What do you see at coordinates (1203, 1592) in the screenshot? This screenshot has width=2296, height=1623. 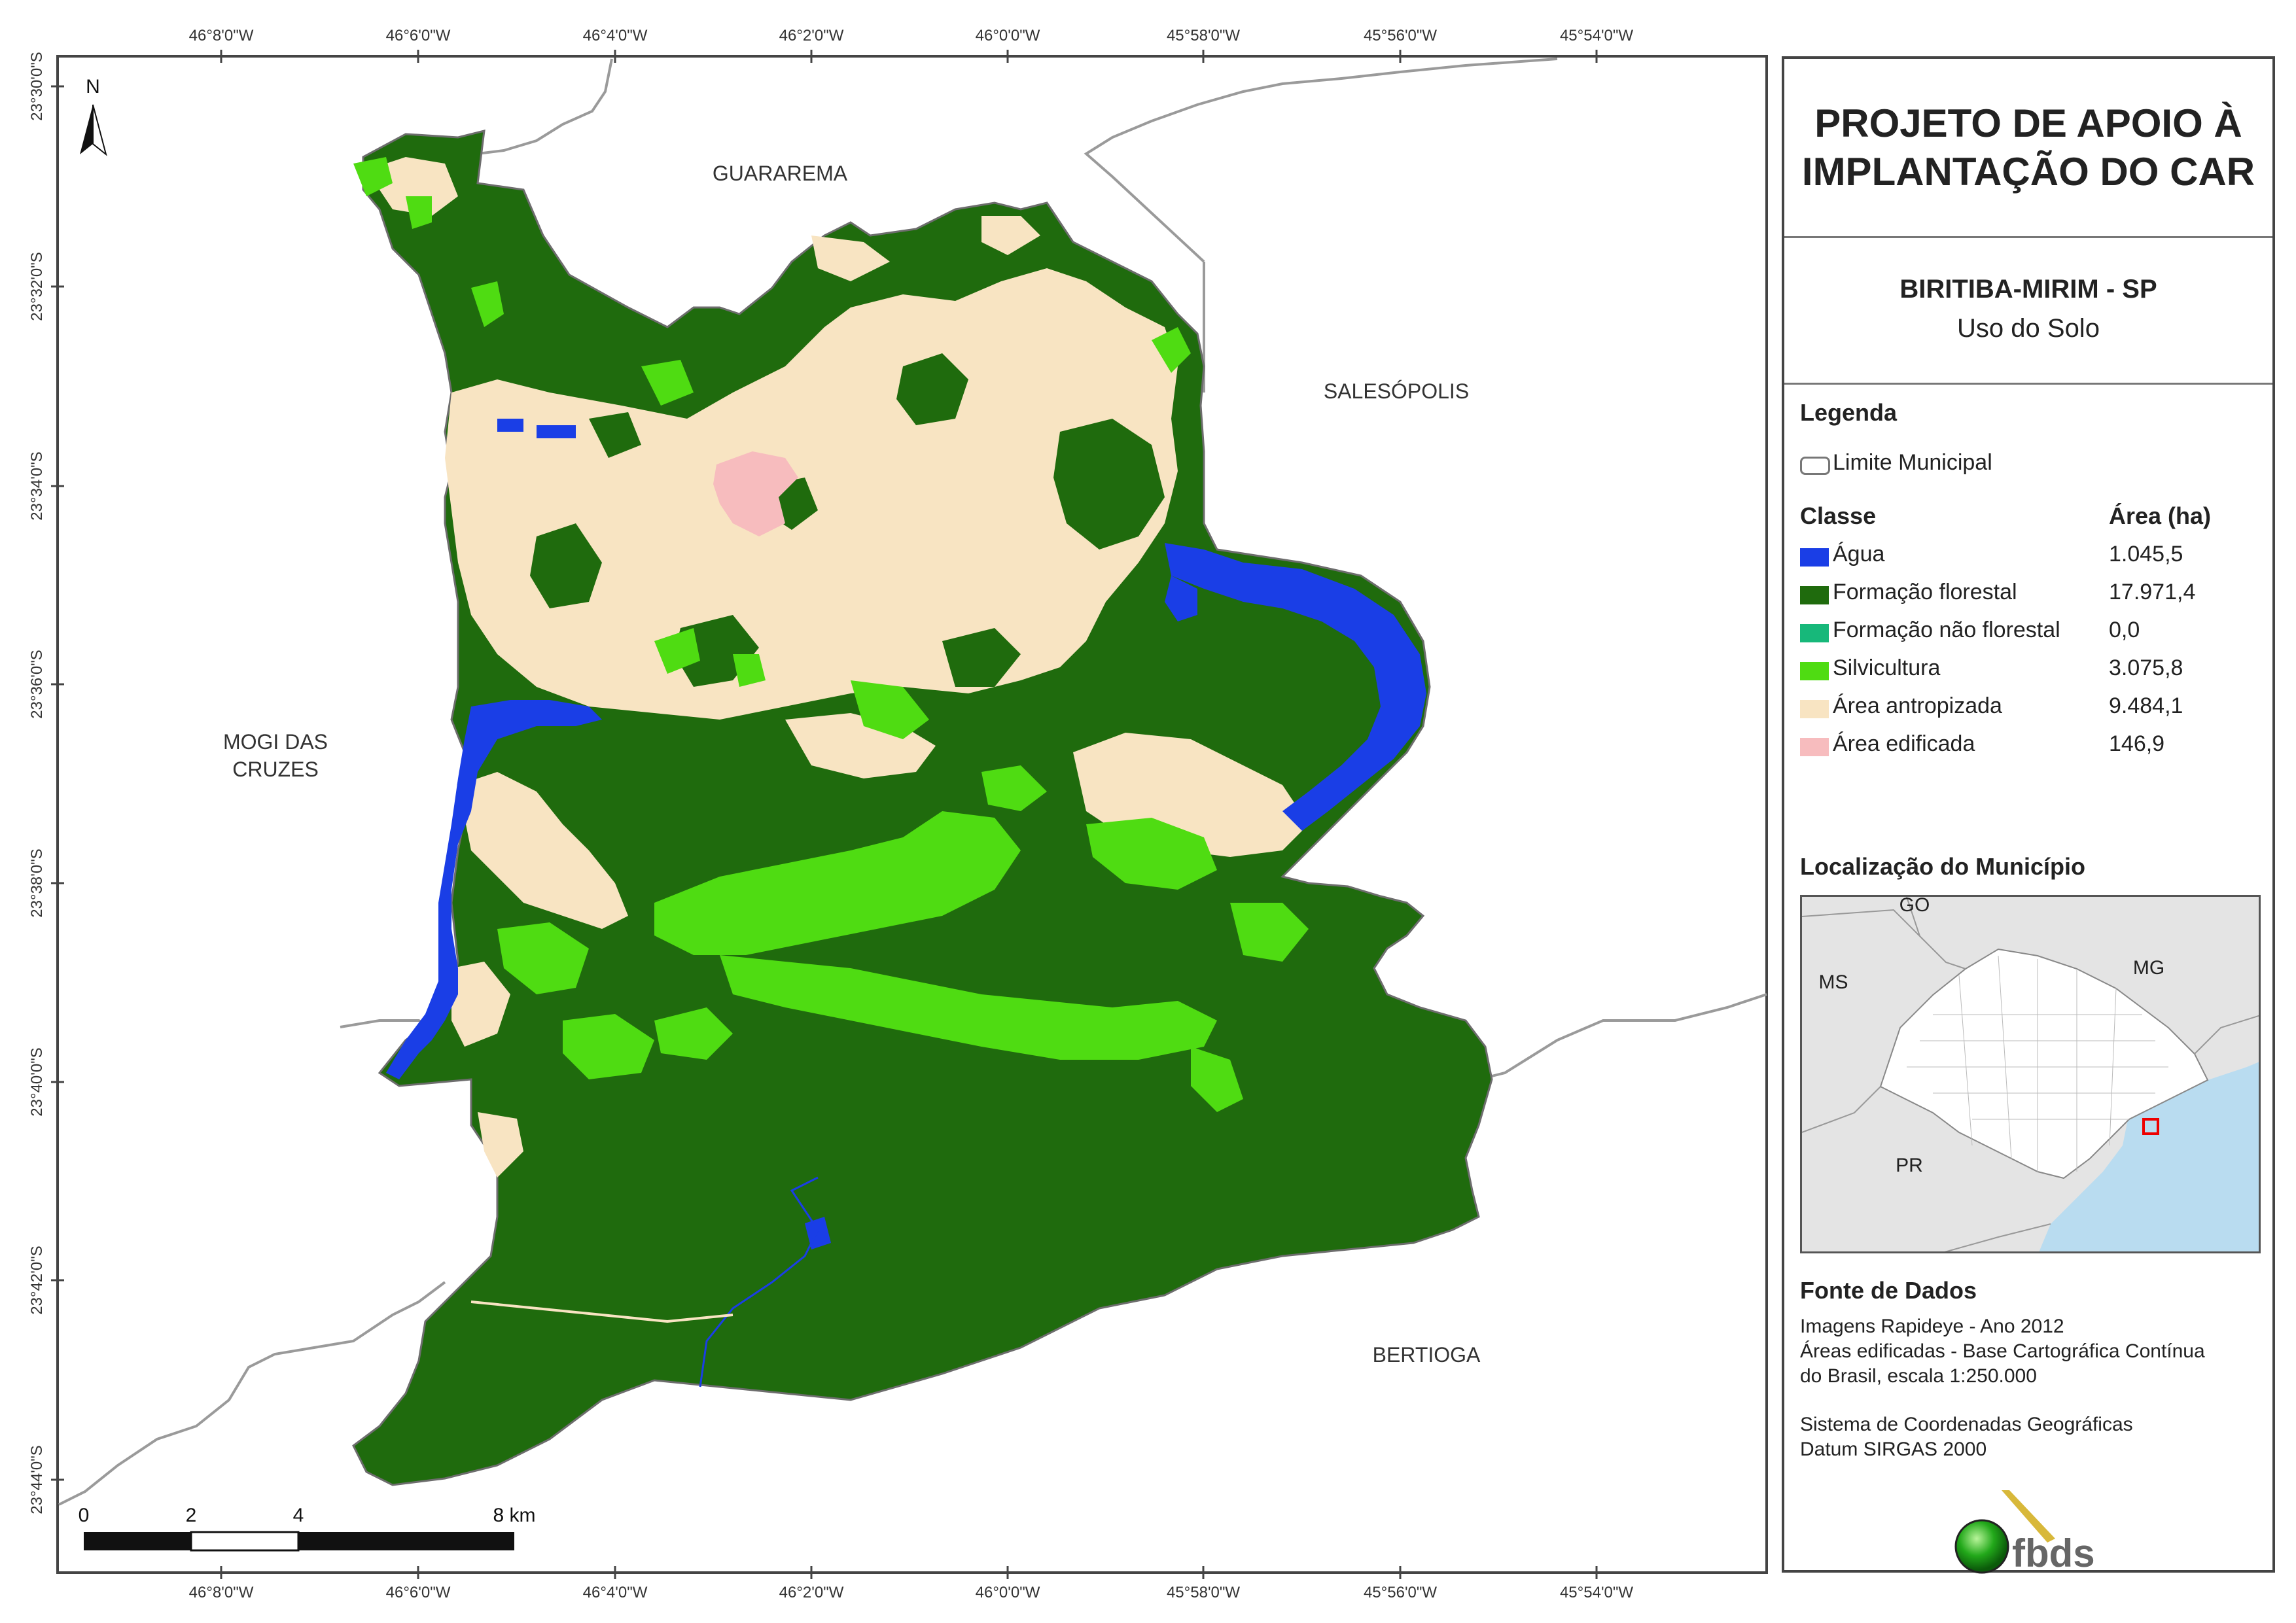 I see `bottom-tick-label: 45°58'0"W` at bounding box center [1203, 1592].